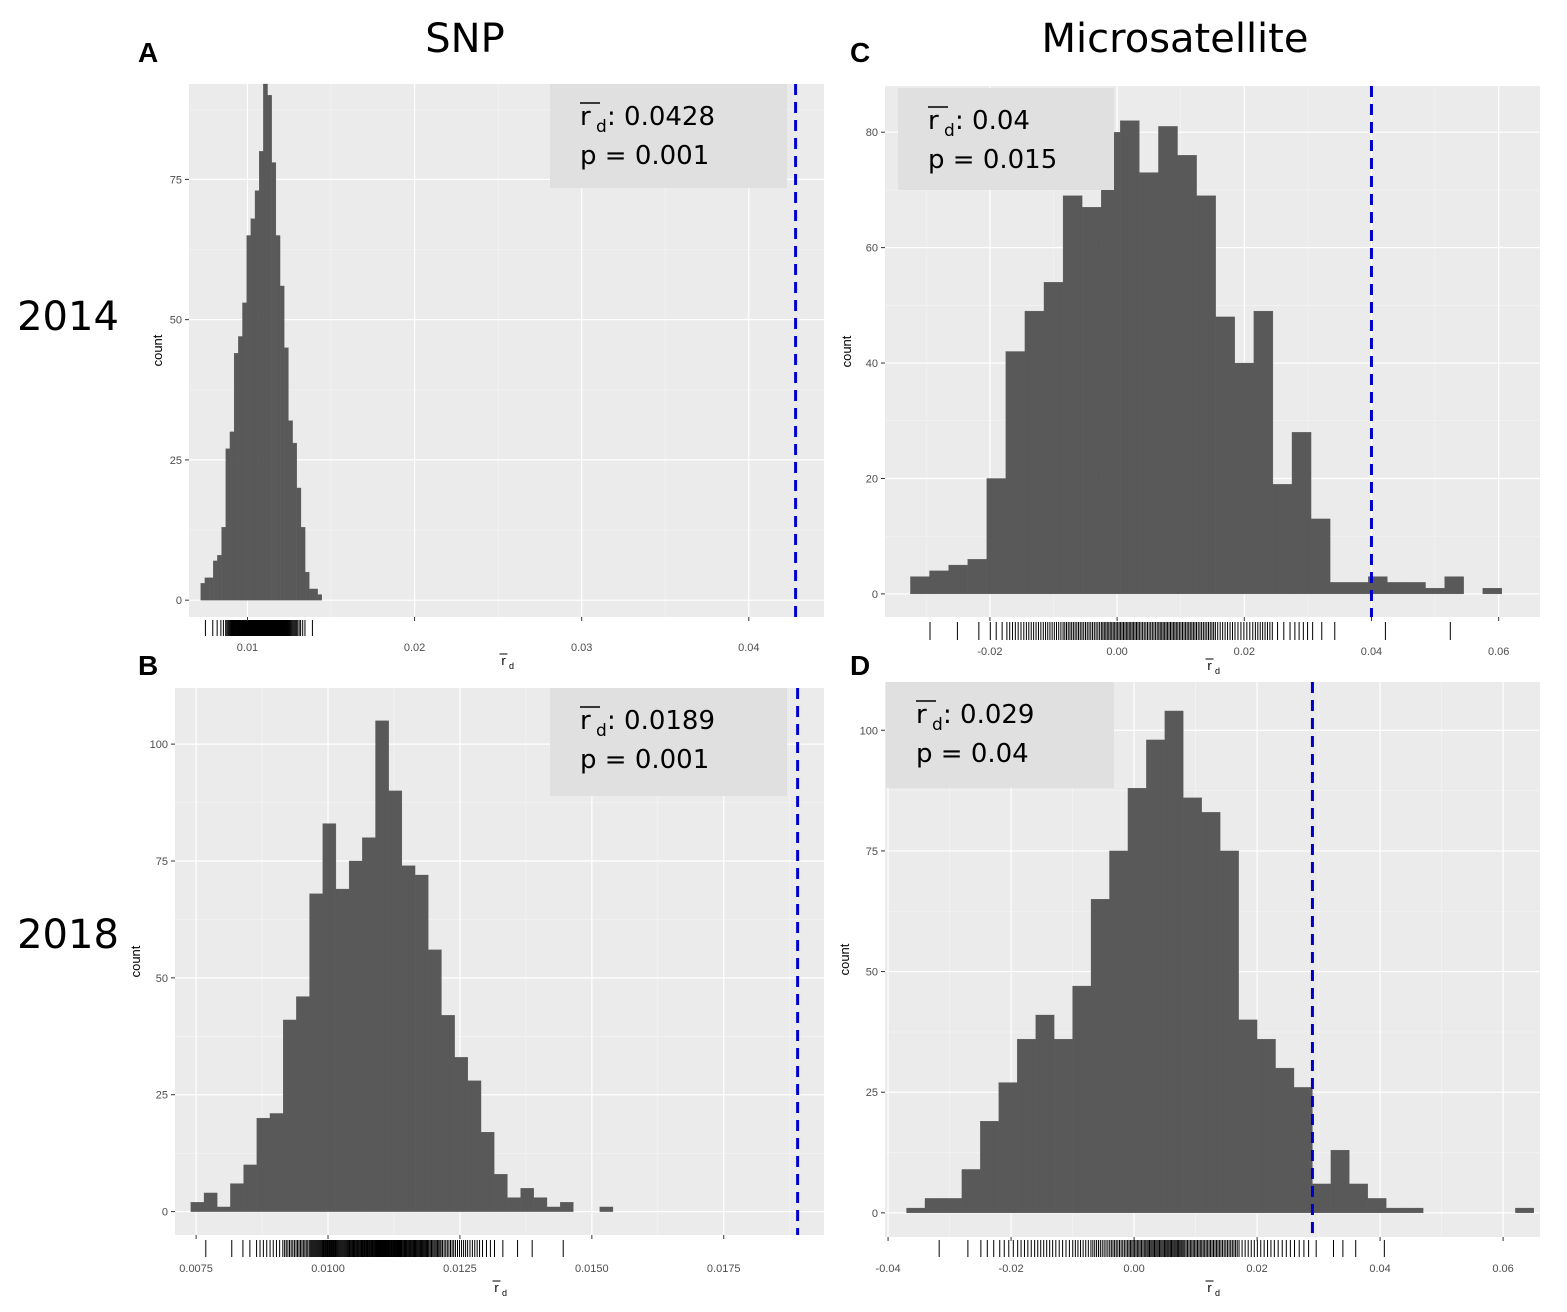  I want to click on x-tick-label-a: 0.01, so click(247, 648).